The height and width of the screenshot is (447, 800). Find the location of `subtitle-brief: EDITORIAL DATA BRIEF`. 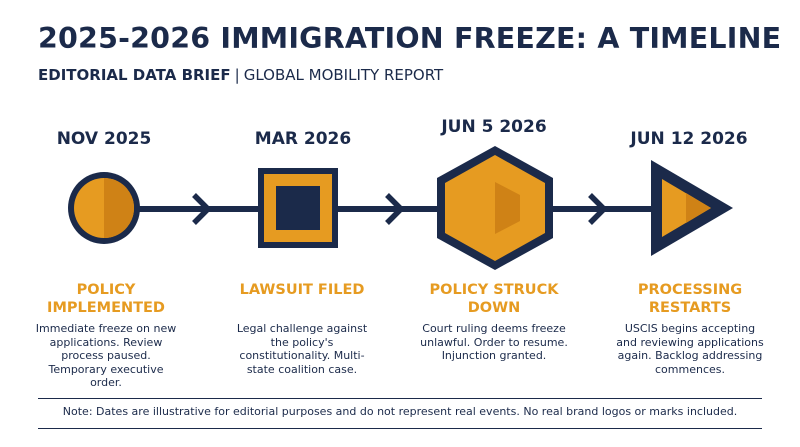

subtitle-brief: EDITORIAL DATA BRIEF is located at coordinates (134, 75).